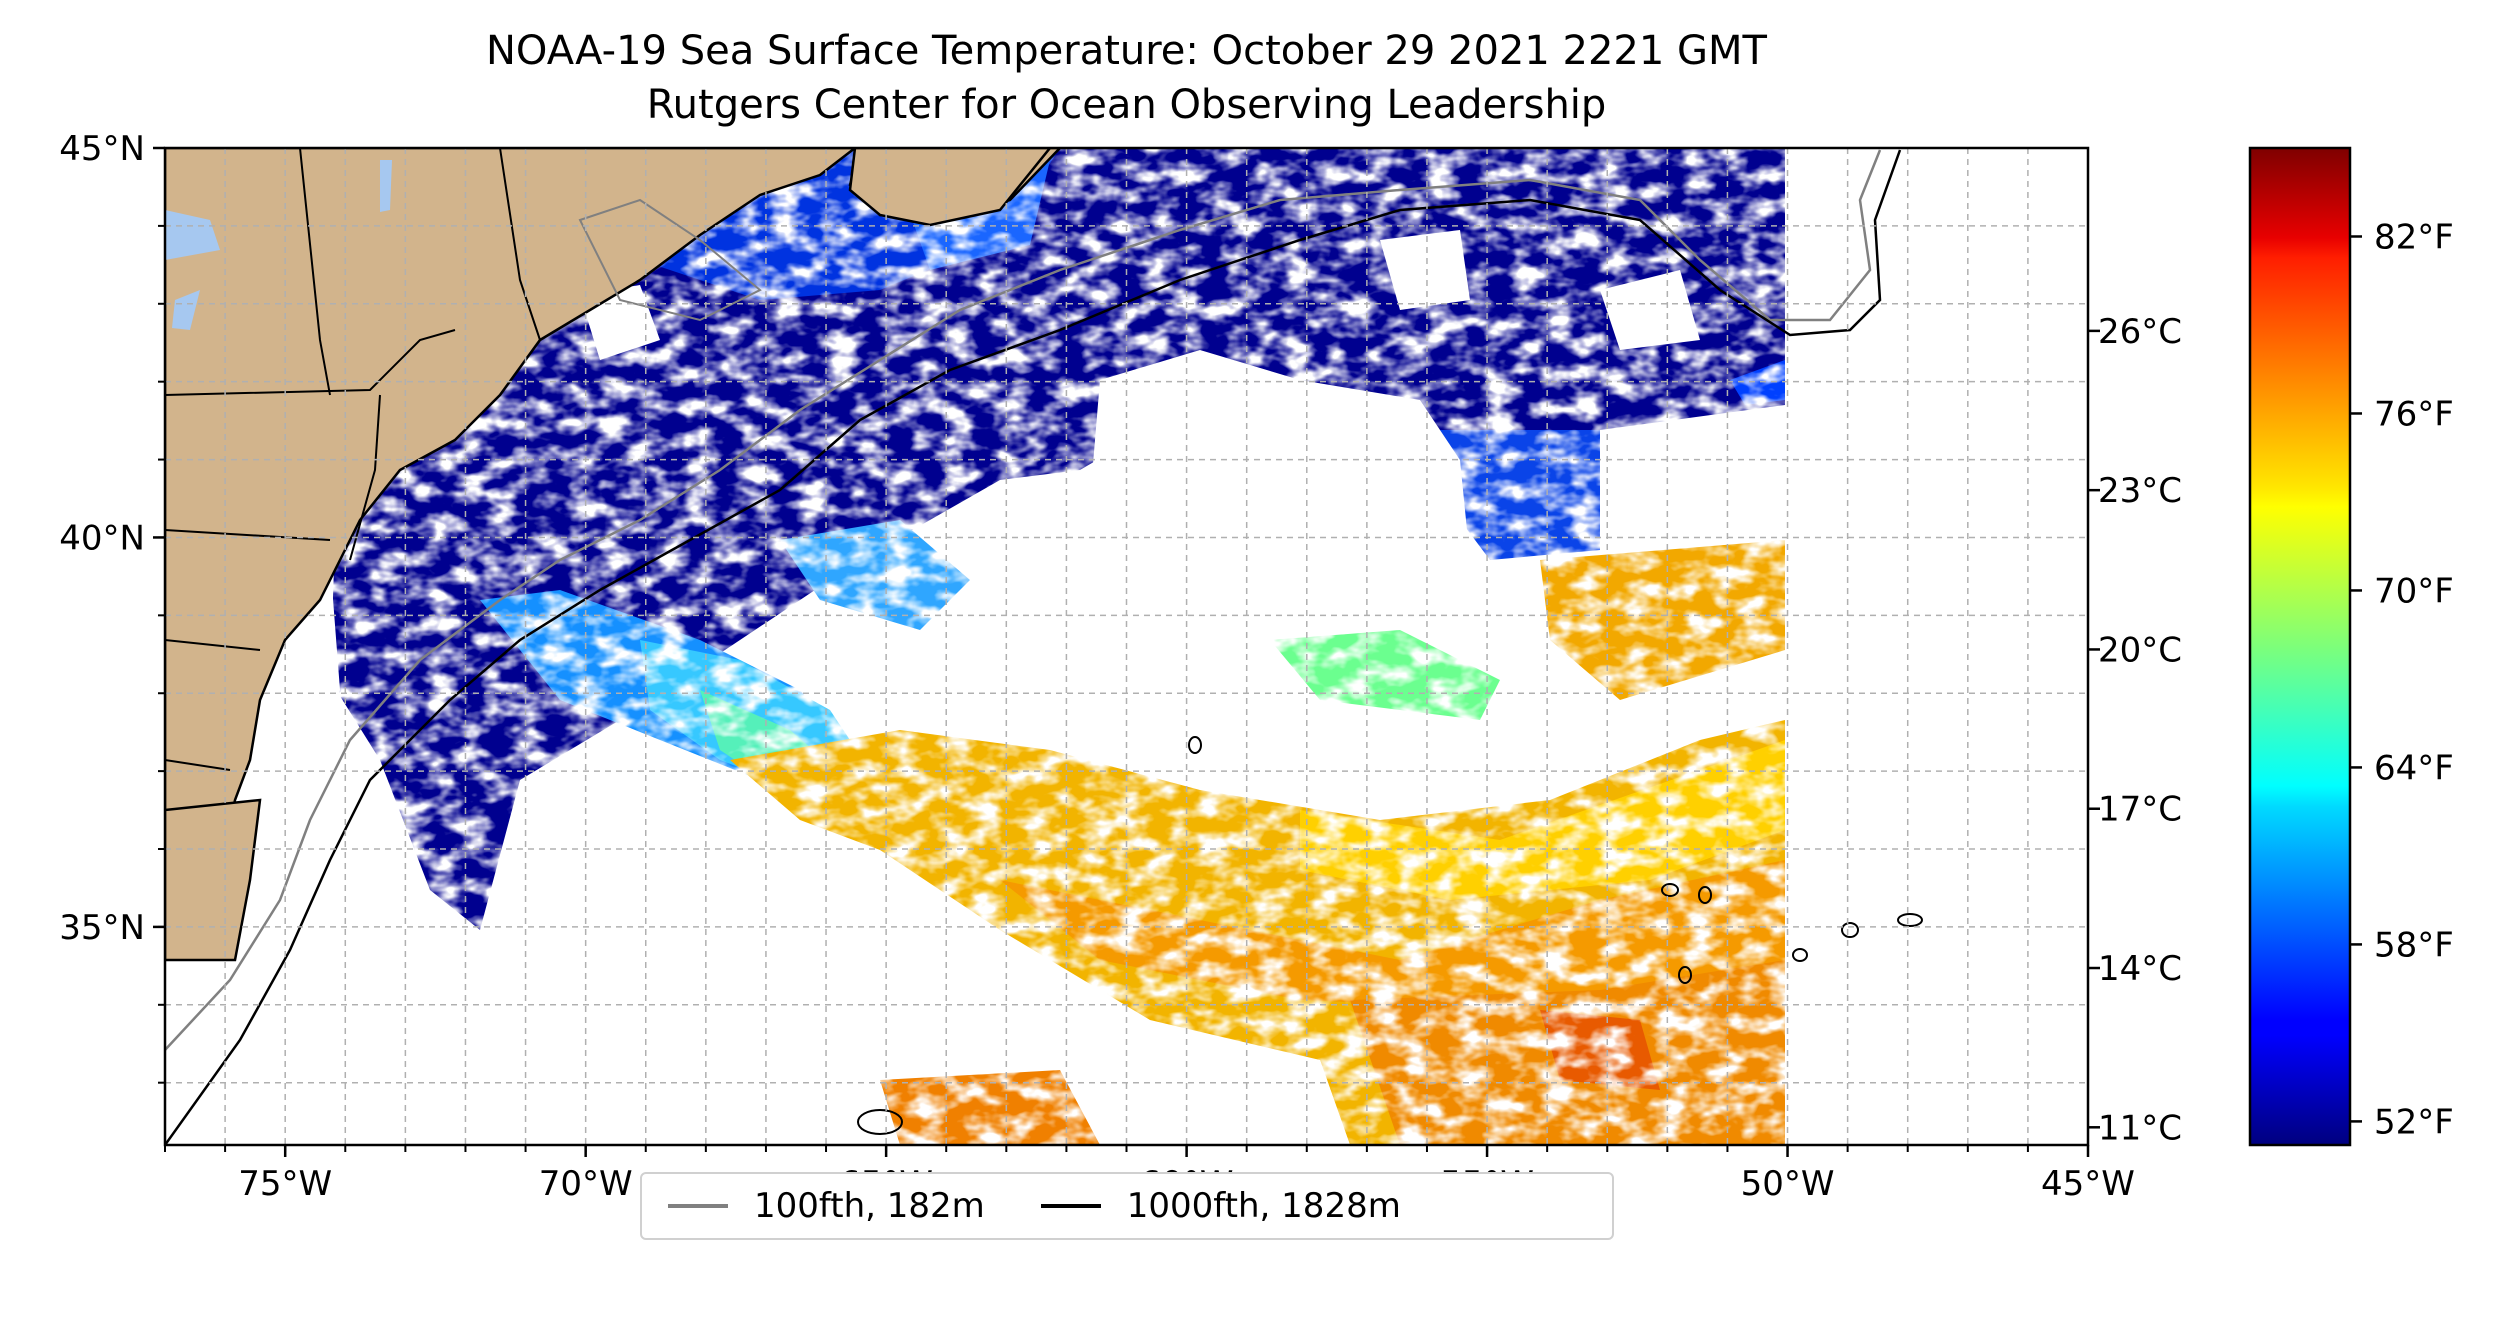 The image size is (2502, 1318). Describe the element at coordinates (2140, 969) in the screenshot. I see `celsius-tick-label: 14°C` at that location.